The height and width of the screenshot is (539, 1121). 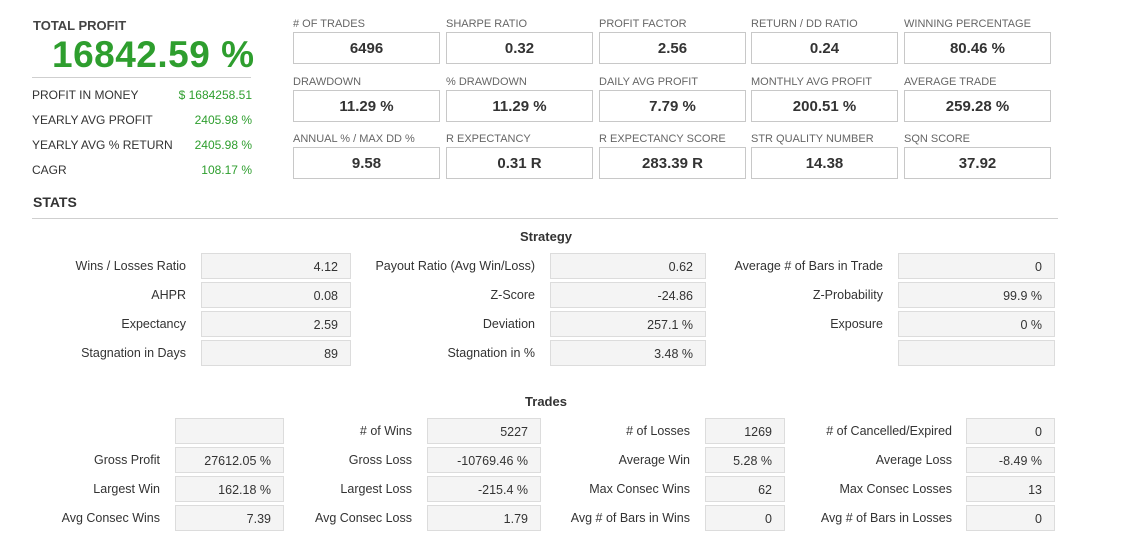 What do you see at coordinates (354, 139) in the screenshot?
I see `metric-label: ANNUAL % / MAX DD %` at bounding box center [354, 139].